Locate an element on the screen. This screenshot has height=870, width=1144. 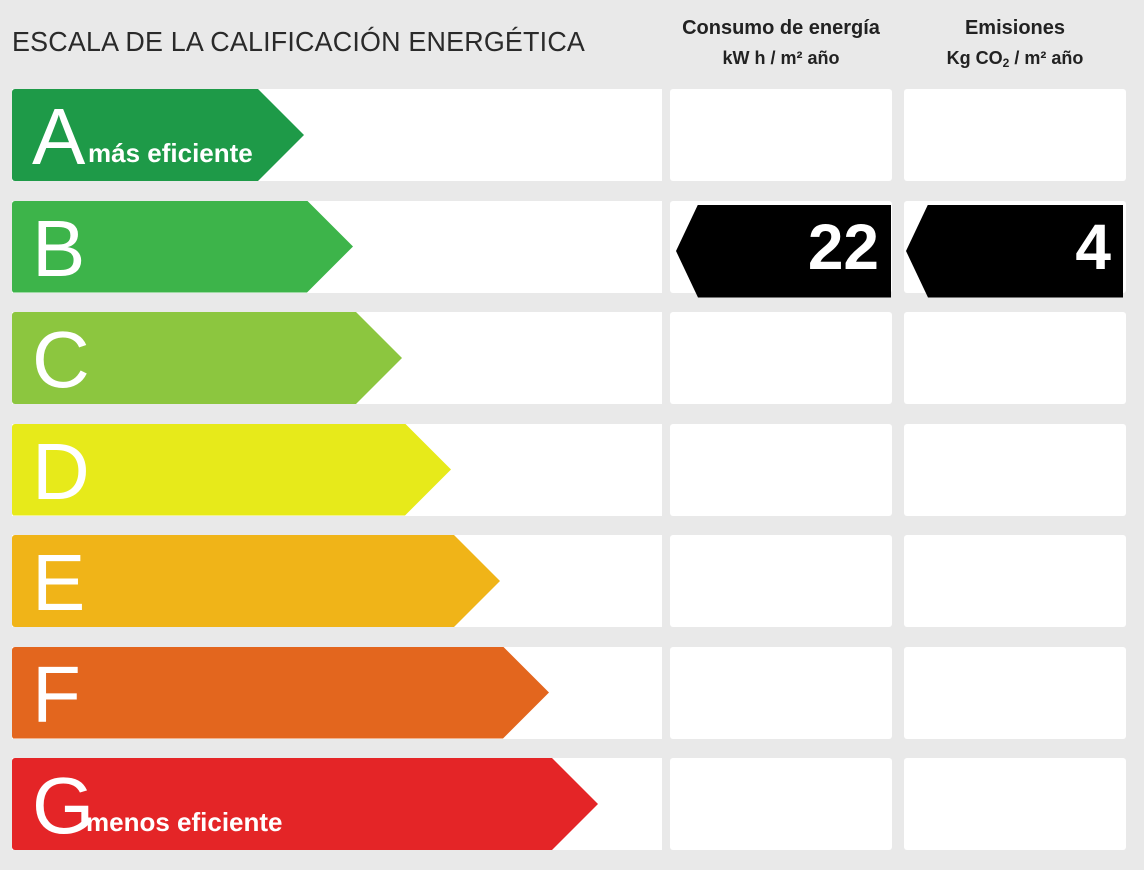
emisiones-unit-suffix: / m² año is located at coordinates (1046, 58).